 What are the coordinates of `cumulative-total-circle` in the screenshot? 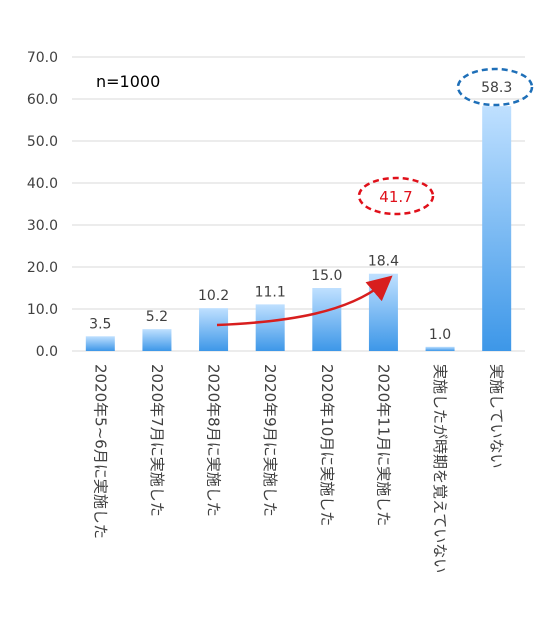 It's located at (396, 196).